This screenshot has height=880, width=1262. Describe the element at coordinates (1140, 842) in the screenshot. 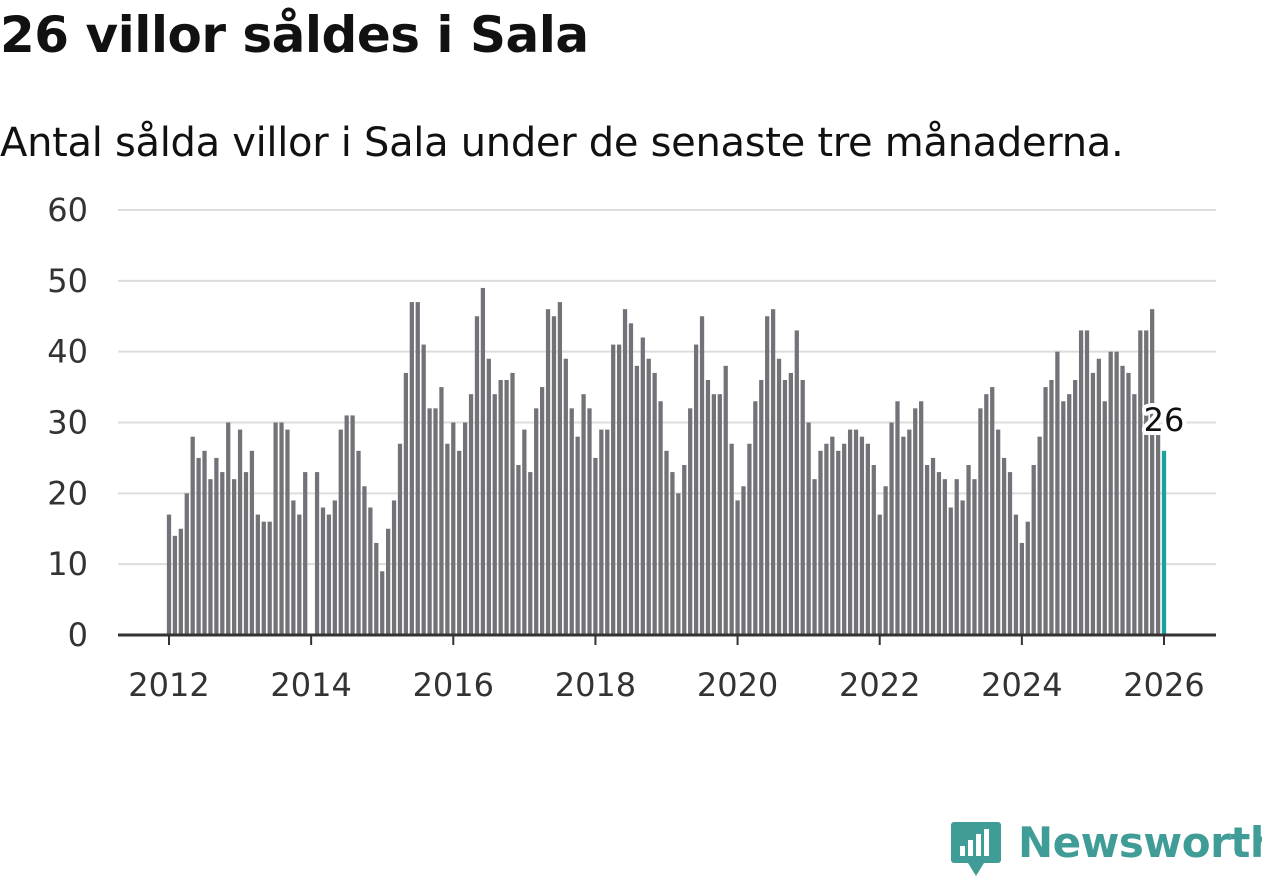

I see `newsworthy-logo-text: Newsworthy` at that location.